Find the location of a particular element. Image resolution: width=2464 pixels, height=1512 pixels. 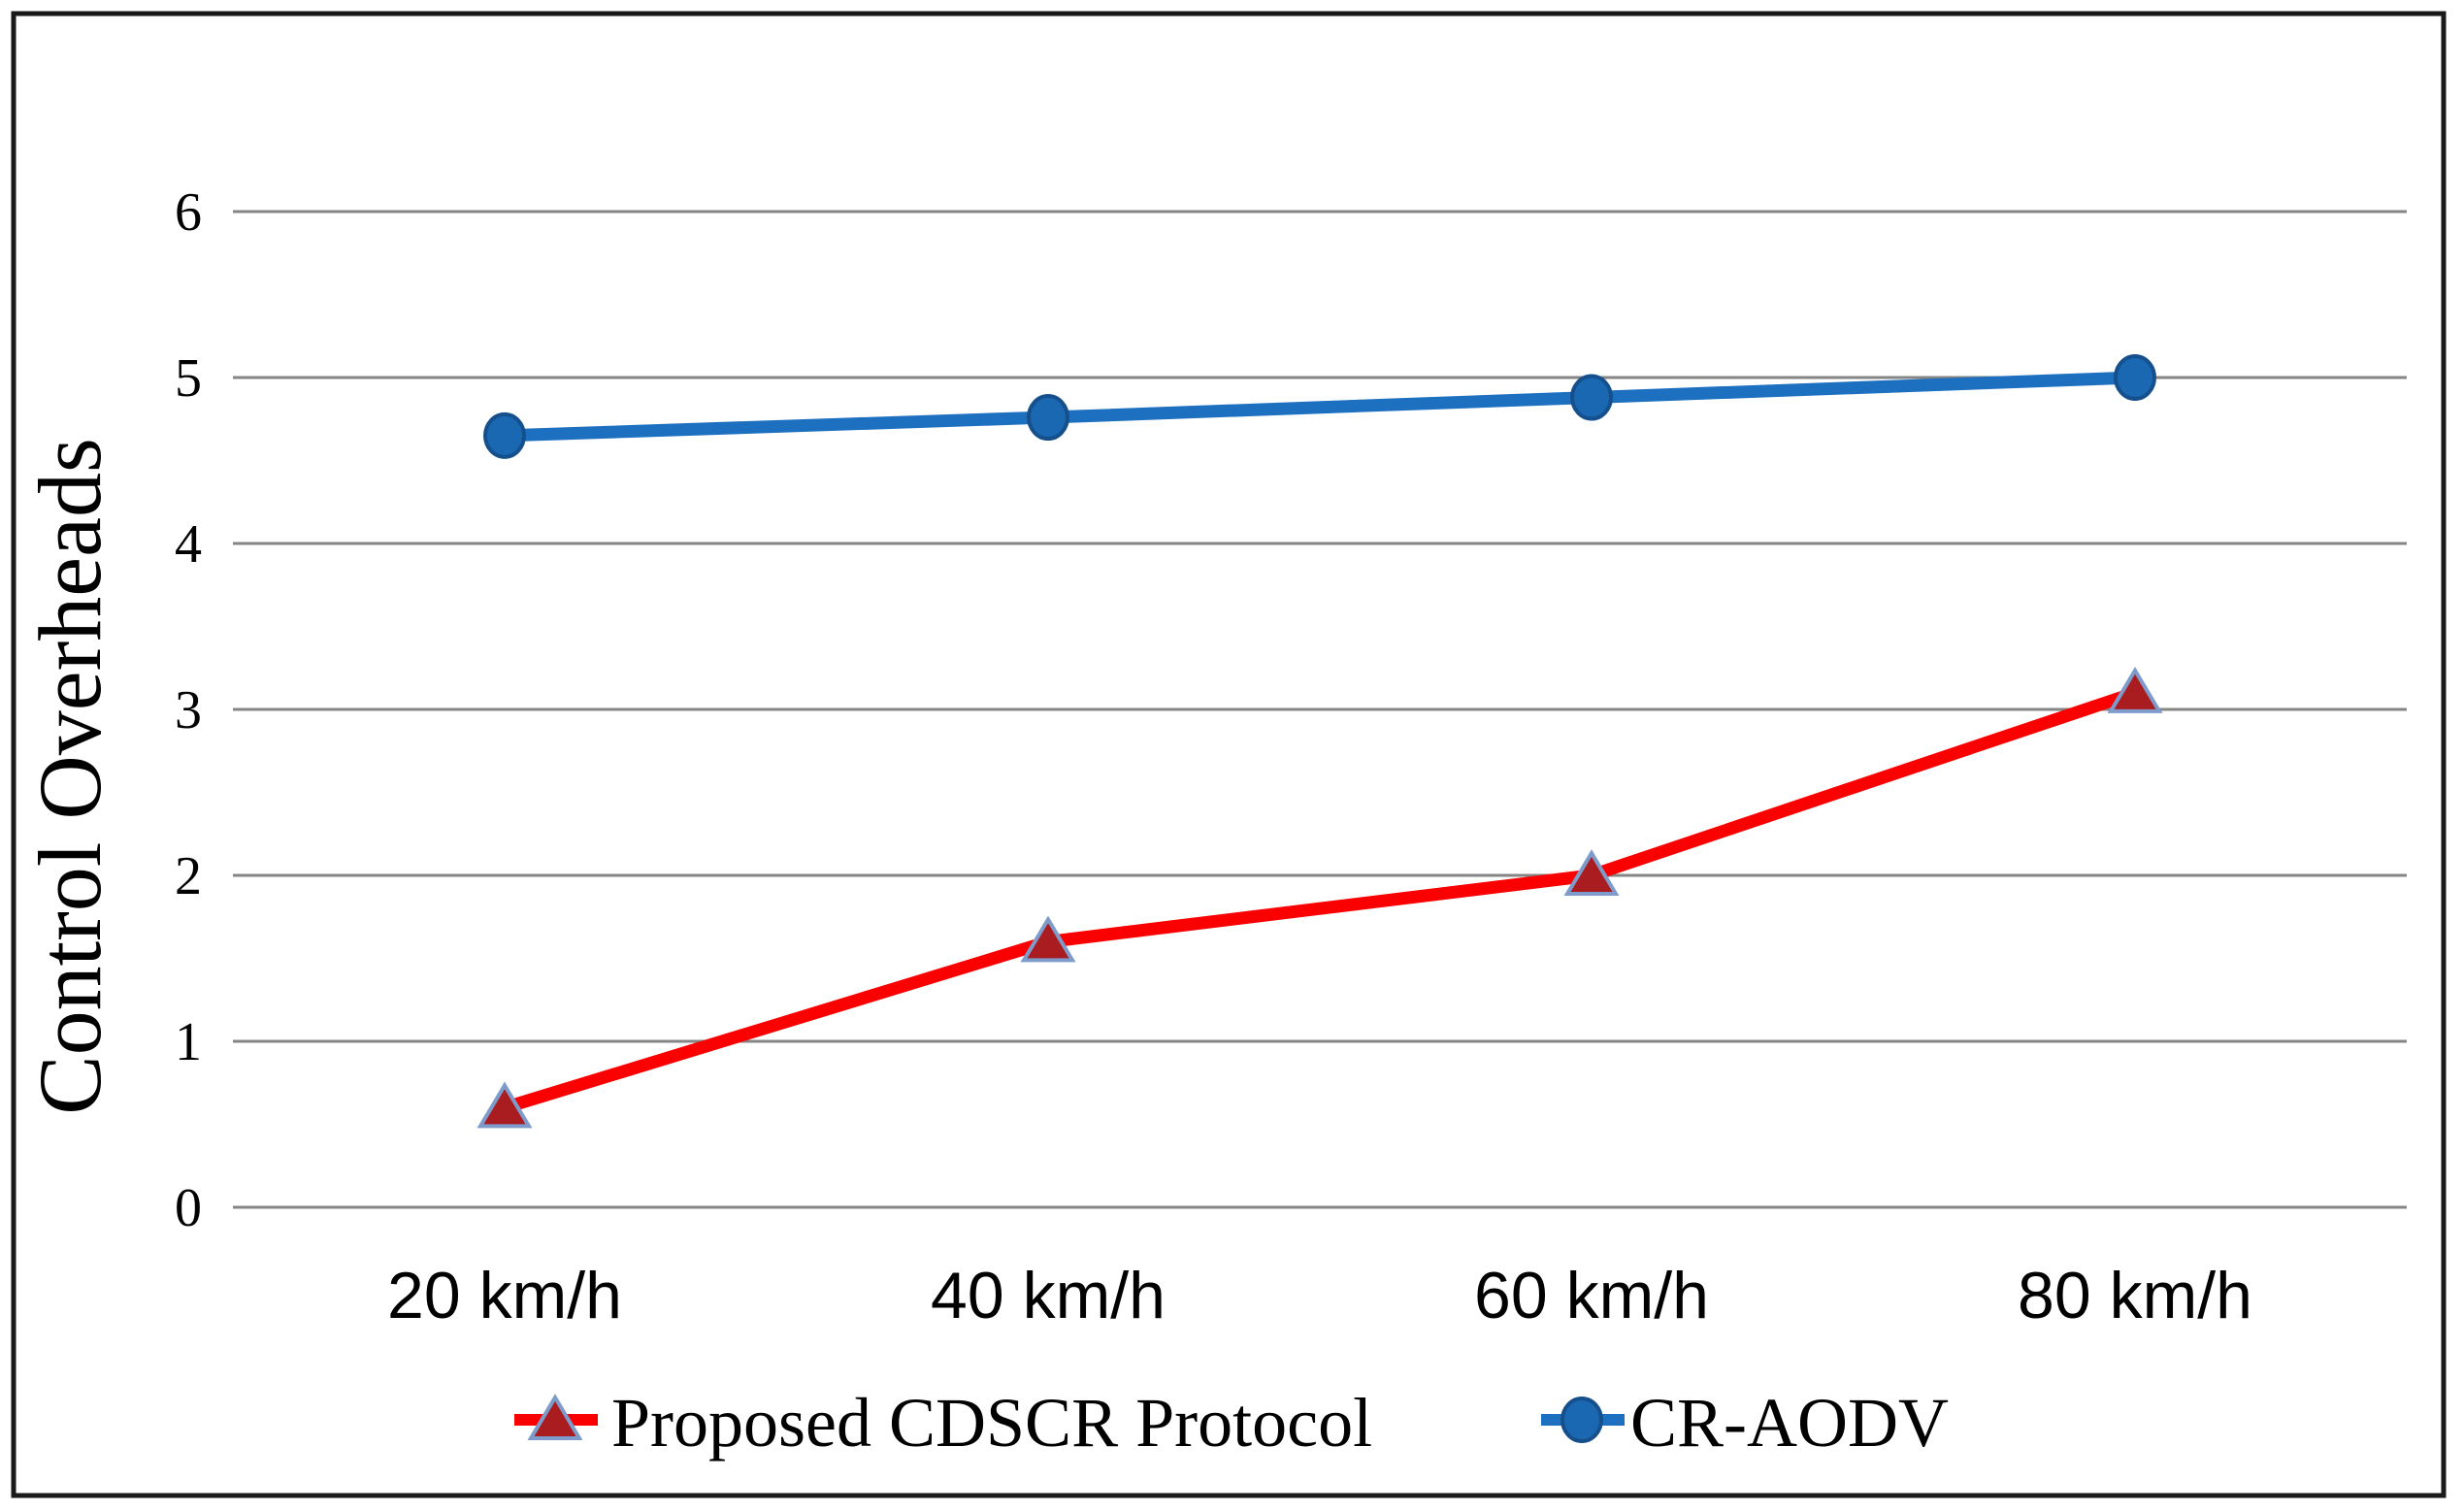

y-tick-label-3: 3 is located at coordinates (188, 710).